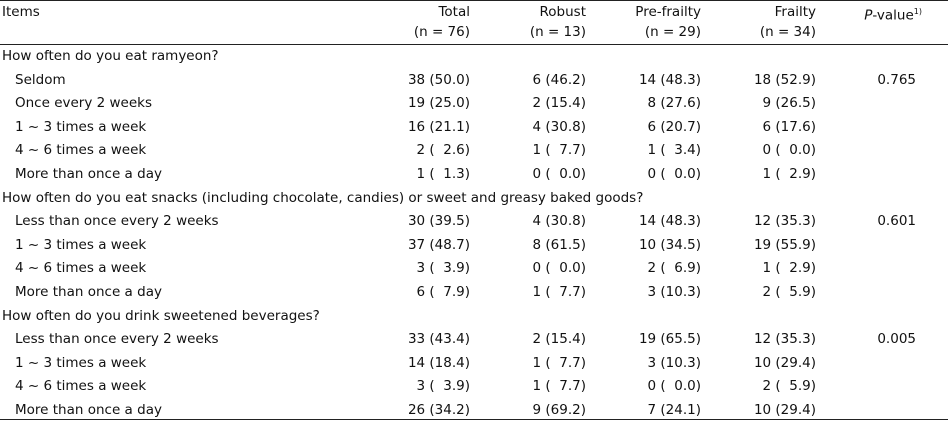 This screenshot has width=948, height=423. I want to click on header-pvalue-label: P-value1), so click(893, 14).